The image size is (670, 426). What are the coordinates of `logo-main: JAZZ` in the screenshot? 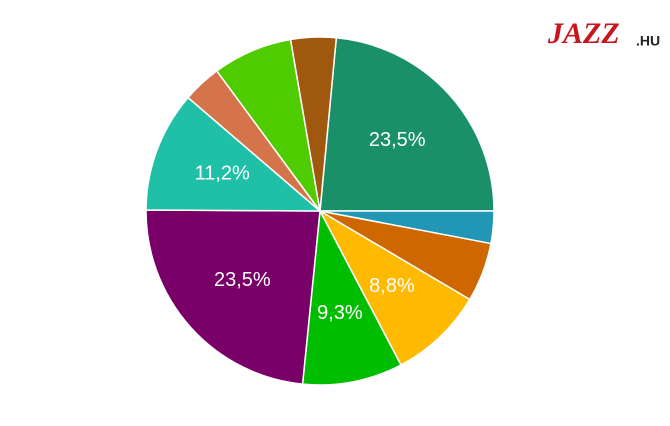 It's located at (583, 33).